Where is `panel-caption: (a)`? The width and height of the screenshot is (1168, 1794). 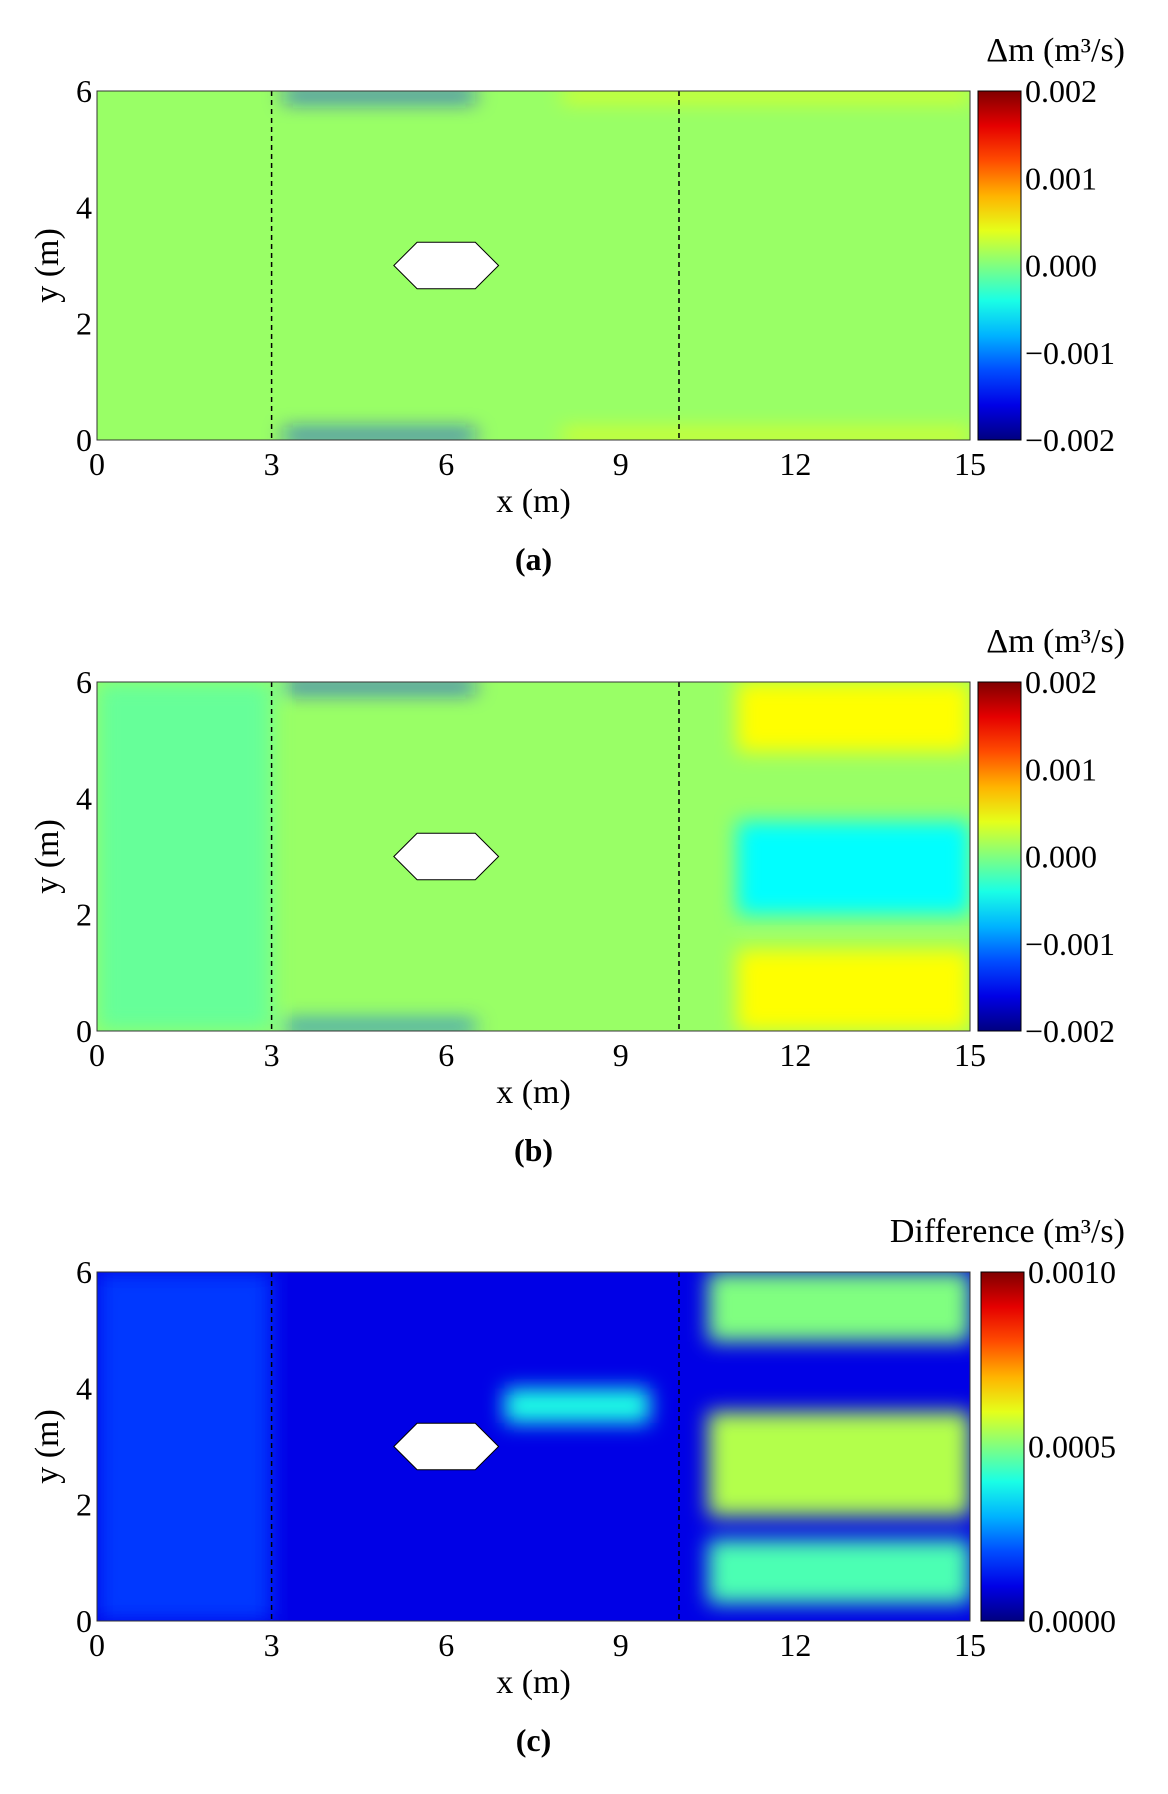 panel-caption: (a) is located at coordinates (533, 559).